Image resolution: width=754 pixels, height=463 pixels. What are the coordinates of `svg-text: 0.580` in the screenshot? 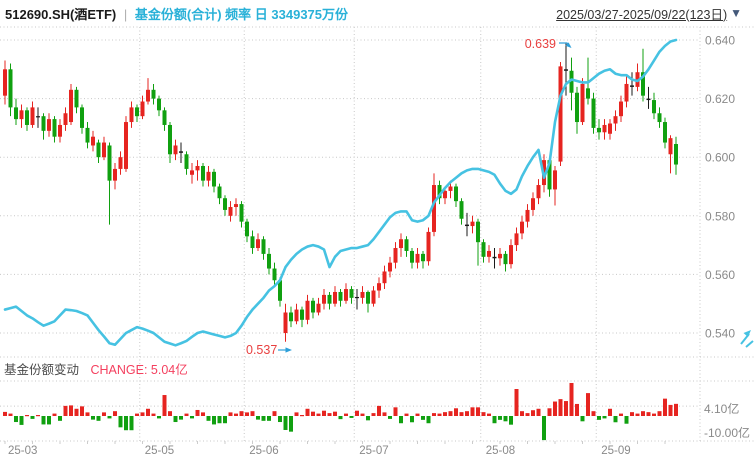 It's located at (720, 216).